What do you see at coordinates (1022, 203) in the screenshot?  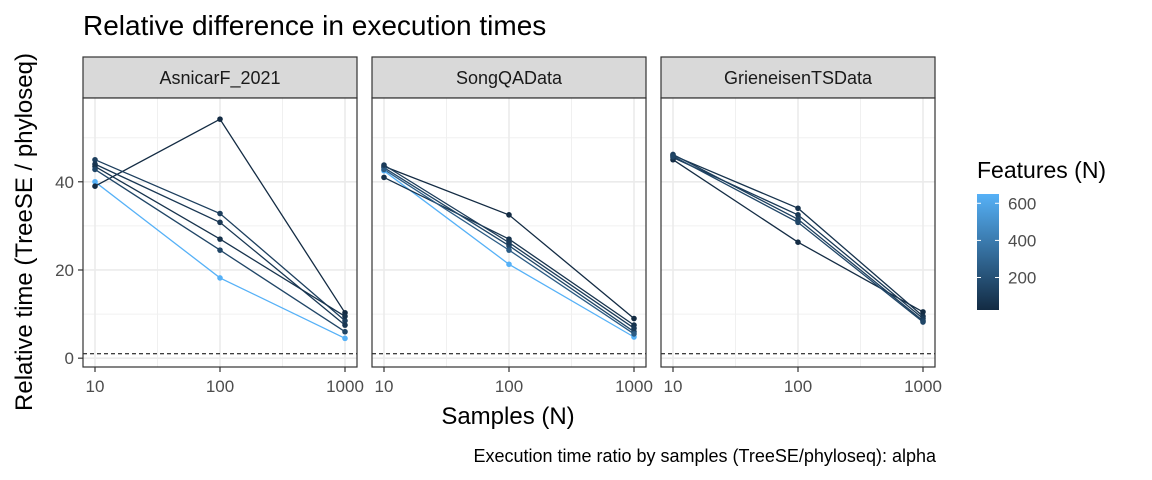 I see `legend-tick-label: 600` at bounding box center [1022, 203].